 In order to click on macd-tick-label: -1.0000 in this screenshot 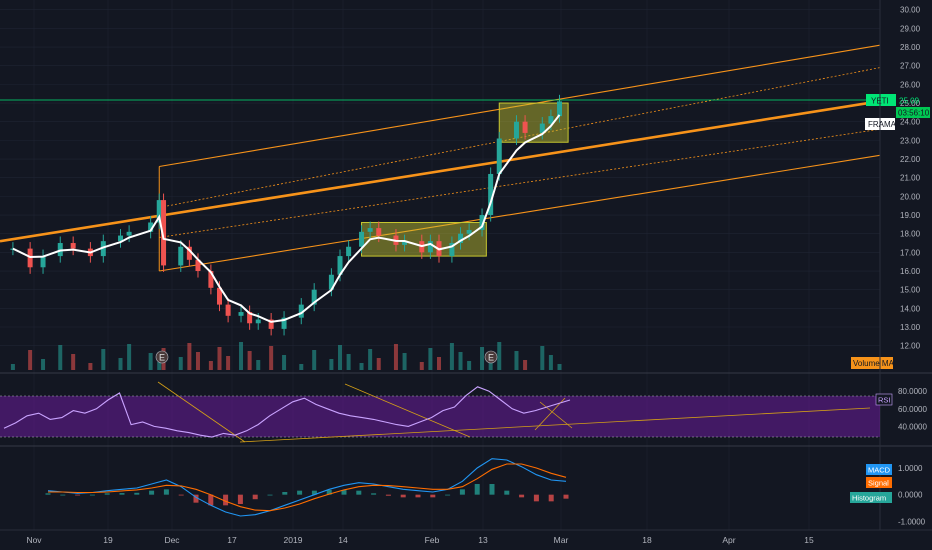, I will do `click(912, 521)`.